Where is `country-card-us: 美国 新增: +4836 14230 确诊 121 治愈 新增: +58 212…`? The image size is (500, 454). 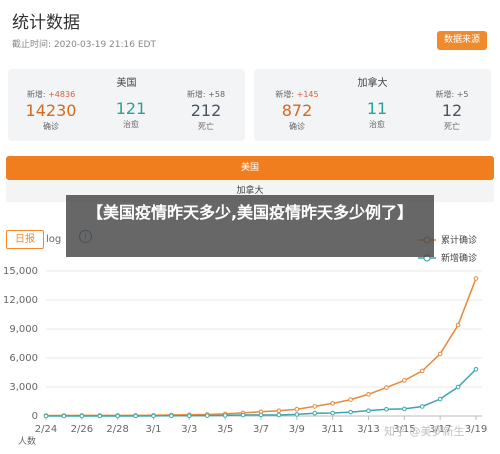 country-card-us: 美国 新增: +4836 14230 确诊 121 治愈 新增: +58 212… is located at coordinates (126, 105).